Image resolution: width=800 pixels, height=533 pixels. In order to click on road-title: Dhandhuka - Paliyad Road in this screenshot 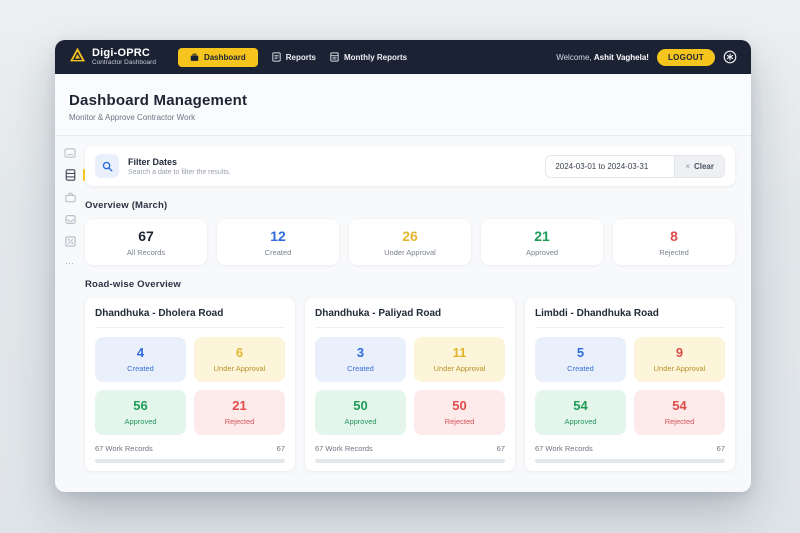, I will do `click(410, 318)`.